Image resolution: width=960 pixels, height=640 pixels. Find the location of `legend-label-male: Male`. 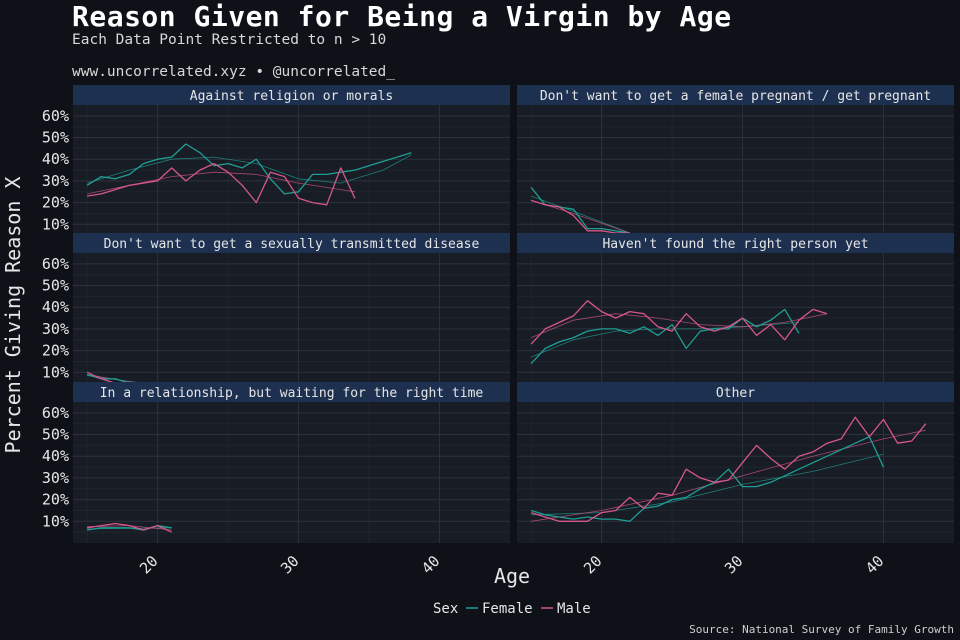

legend-label-male: Male is located at coordinates (574, 609).